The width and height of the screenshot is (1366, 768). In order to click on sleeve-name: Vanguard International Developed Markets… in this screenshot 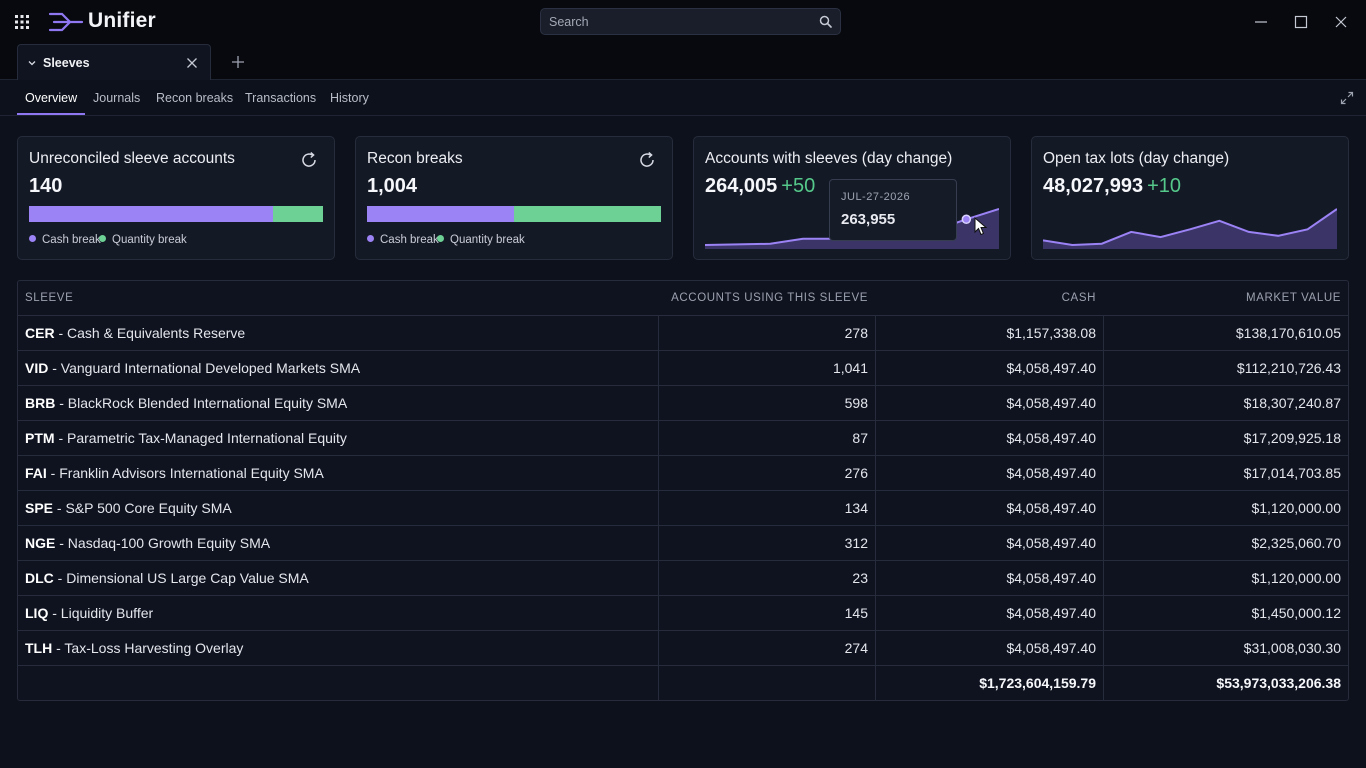, I will do `click(210, 368)`.